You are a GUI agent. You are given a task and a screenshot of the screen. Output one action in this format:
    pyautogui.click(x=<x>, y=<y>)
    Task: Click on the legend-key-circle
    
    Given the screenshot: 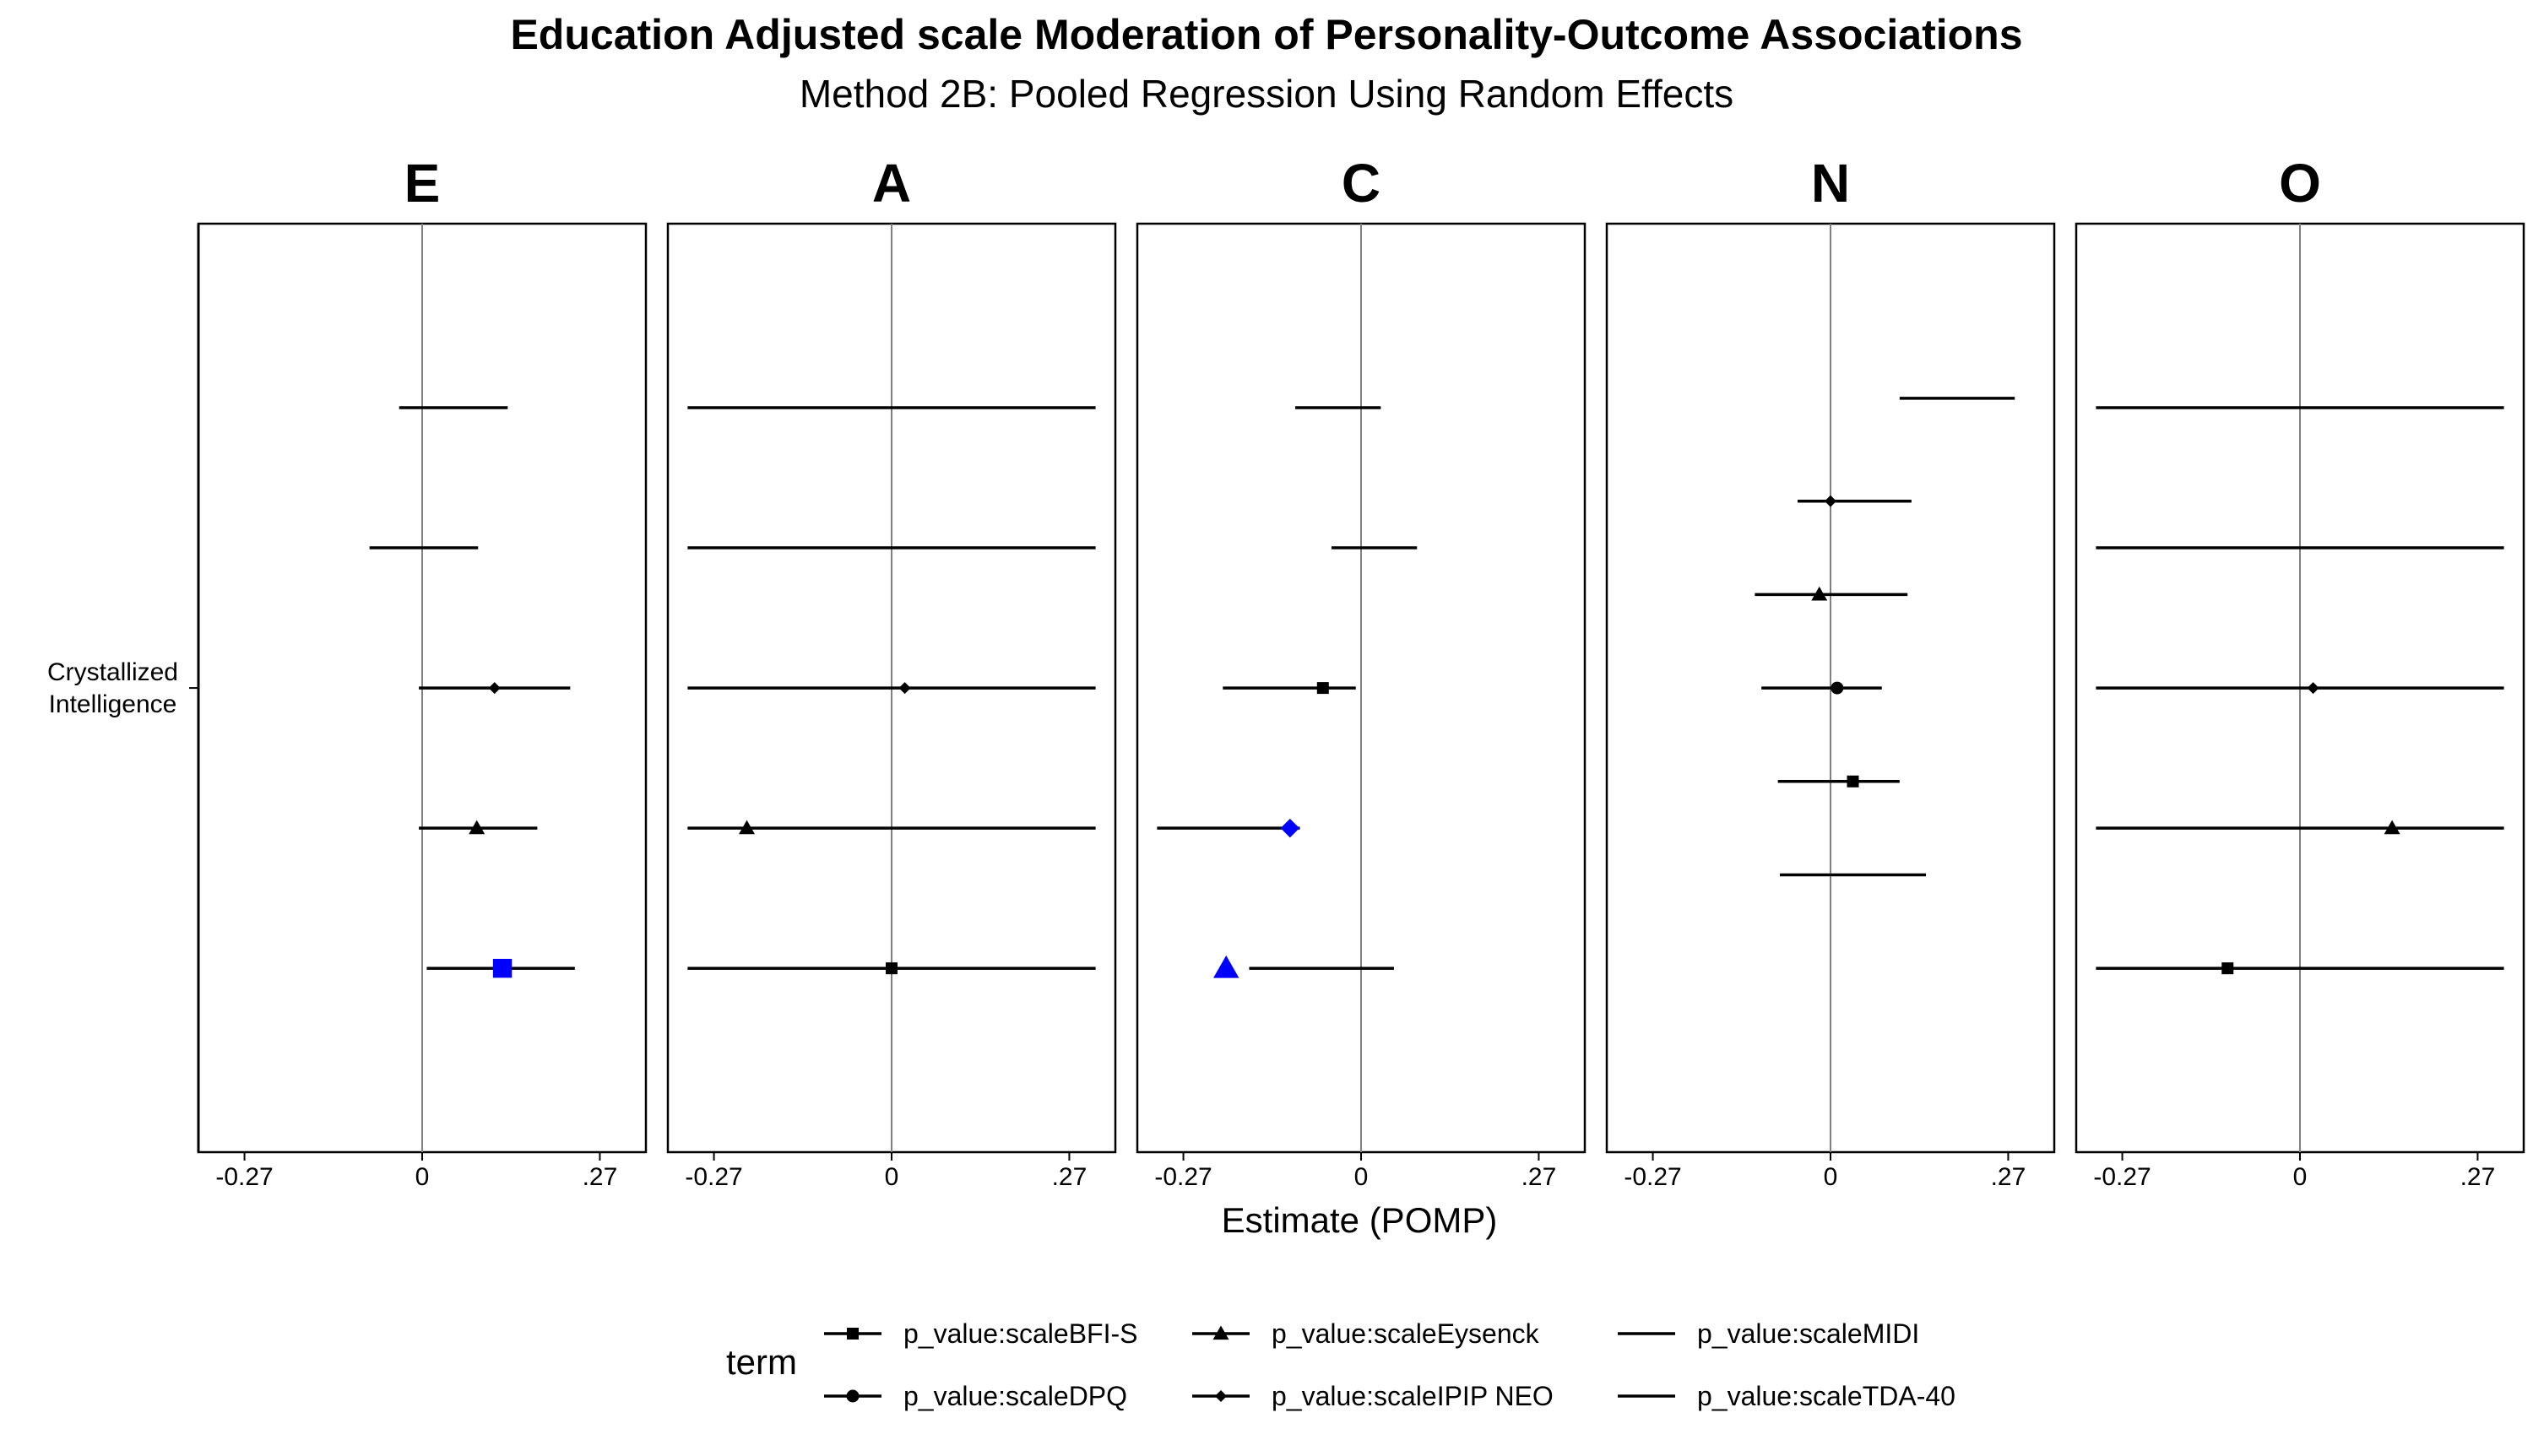 What is the action you would take?
    pyautogui.click(x=853, y=1396)
    